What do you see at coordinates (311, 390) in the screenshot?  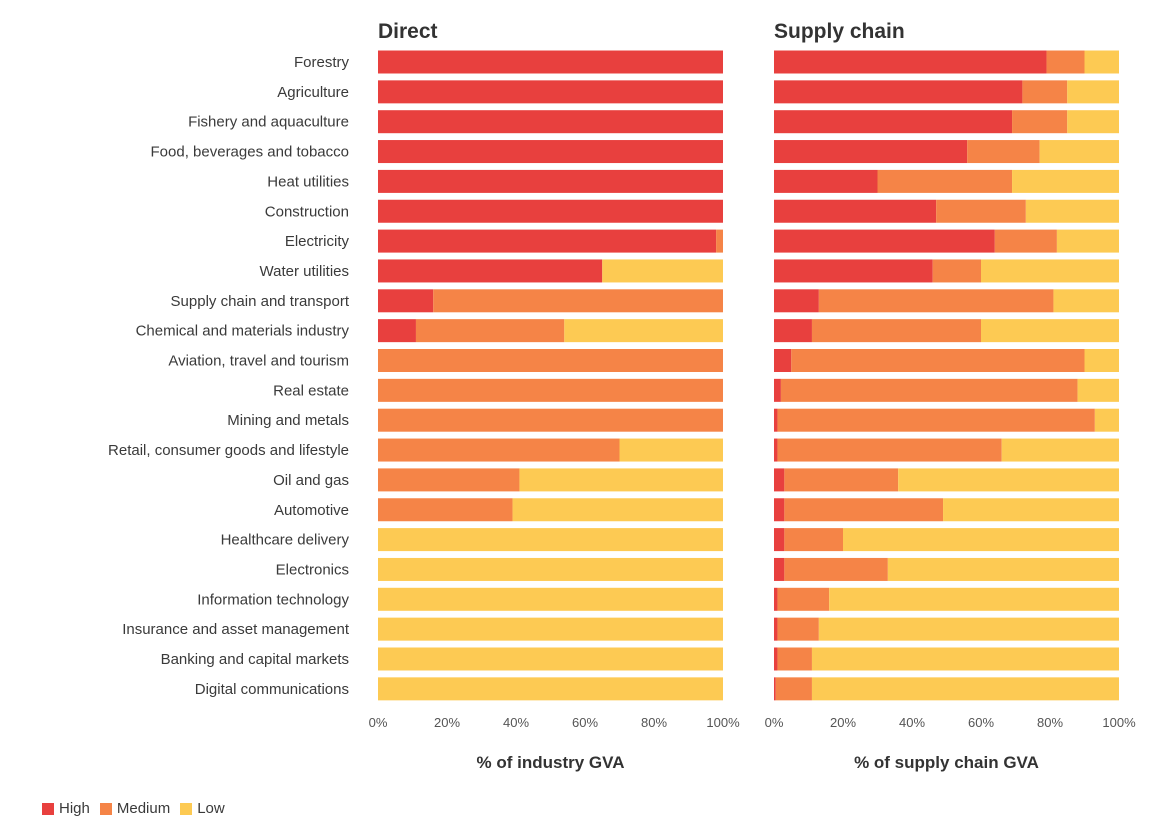 I see `category-label-real-estate: Real estate` at bounding box center [311, 390].